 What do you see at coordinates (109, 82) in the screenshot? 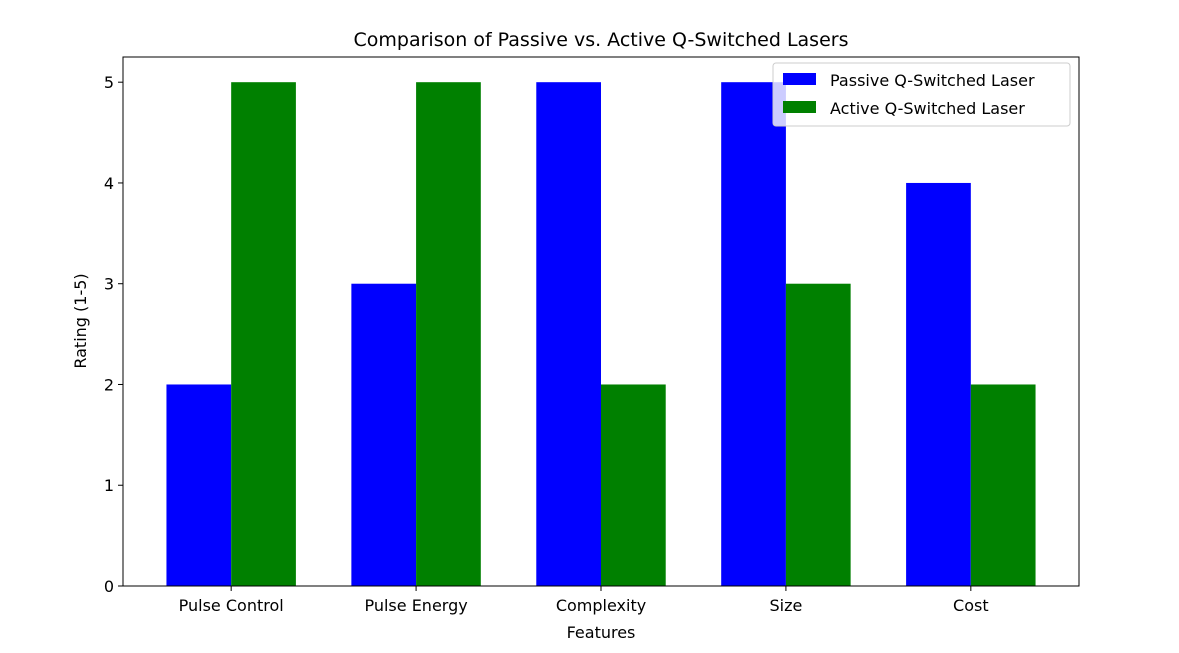
I see `y-tick-label: 5` at bounding box center [109, 82].